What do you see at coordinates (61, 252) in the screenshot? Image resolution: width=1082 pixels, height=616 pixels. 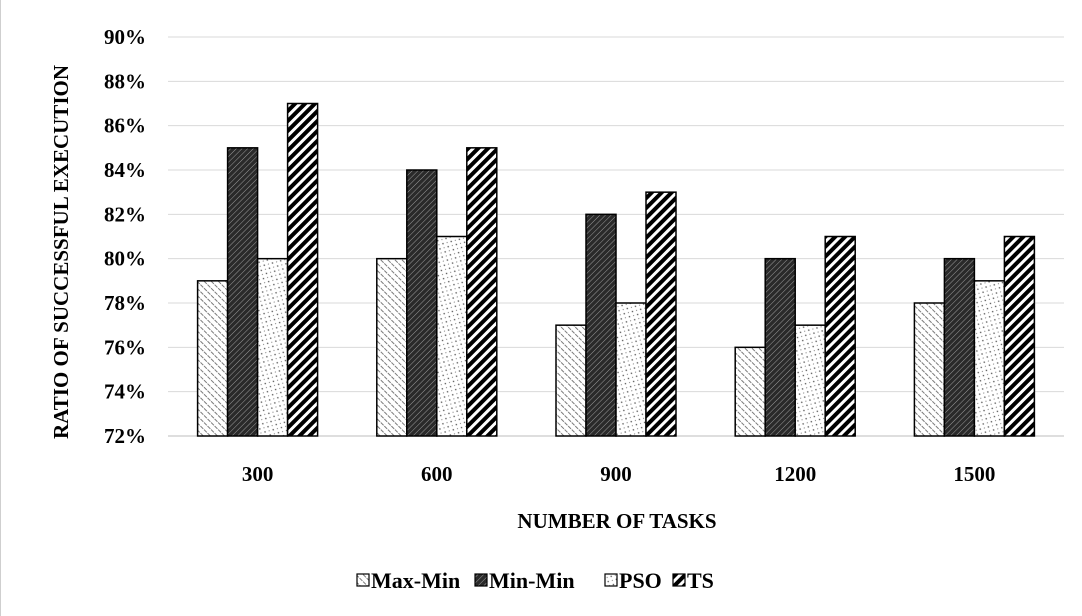 I see `y-axis-title: RATIO OF SUCCESSFUL EXECUTION` at bounding box center [61, 252].